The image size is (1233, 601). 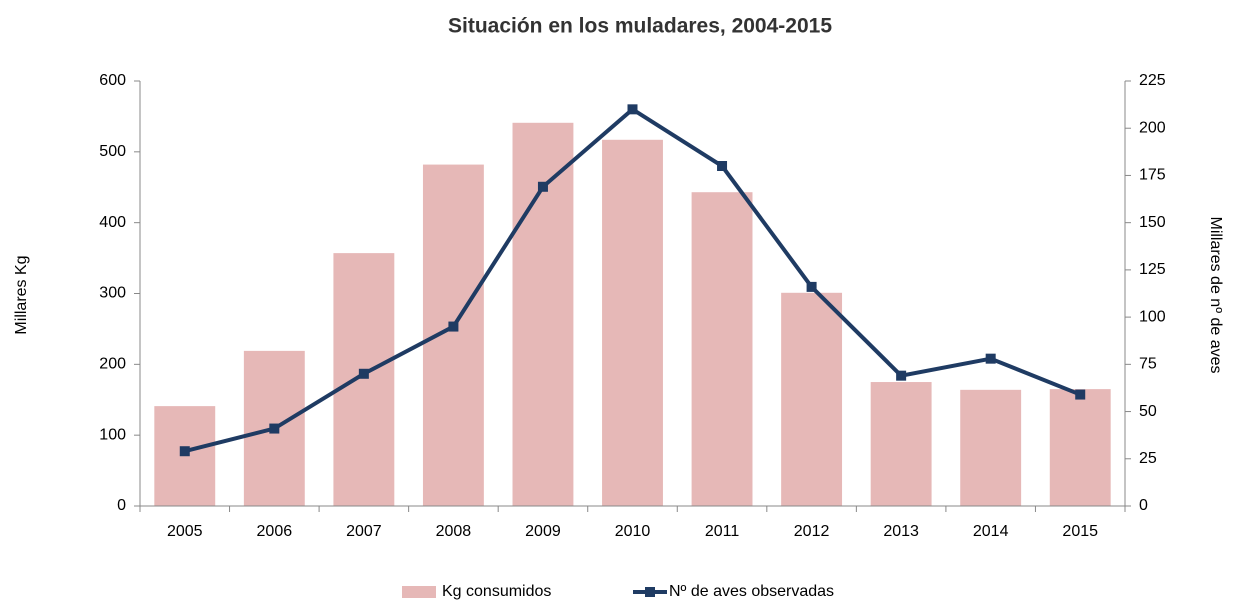 I want to click on y2-tick-label: 125, so click(x=1152, y=269).